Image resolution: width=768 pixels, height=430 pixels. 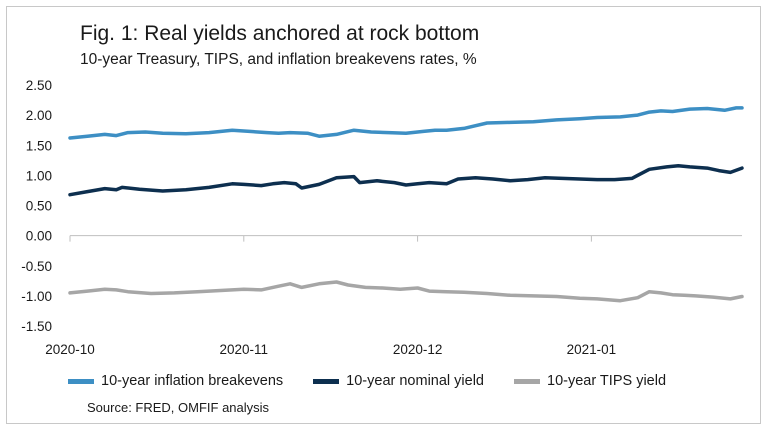 What do you see at coordinates (326, 381) in the screenshot?
I see `legend-swatch-nominal` at bounding box center [326, 381].